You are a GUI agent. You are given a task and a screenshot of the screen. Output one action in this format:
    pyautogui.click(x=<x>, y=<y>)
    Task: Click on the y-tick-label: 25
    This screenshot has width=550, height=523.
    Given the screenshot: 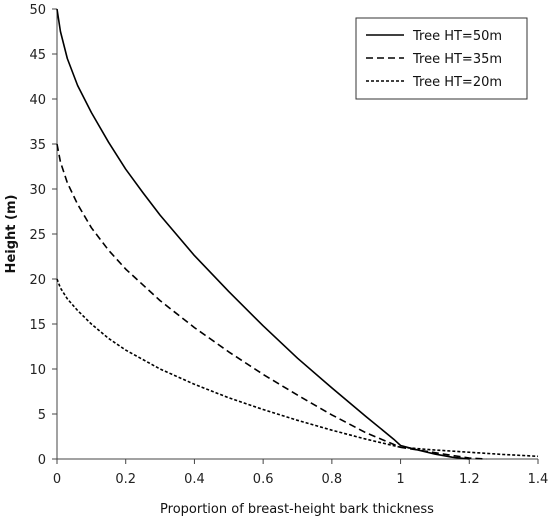 What is the action you would take?
    pyautogui.click(x=37, y=235)
    